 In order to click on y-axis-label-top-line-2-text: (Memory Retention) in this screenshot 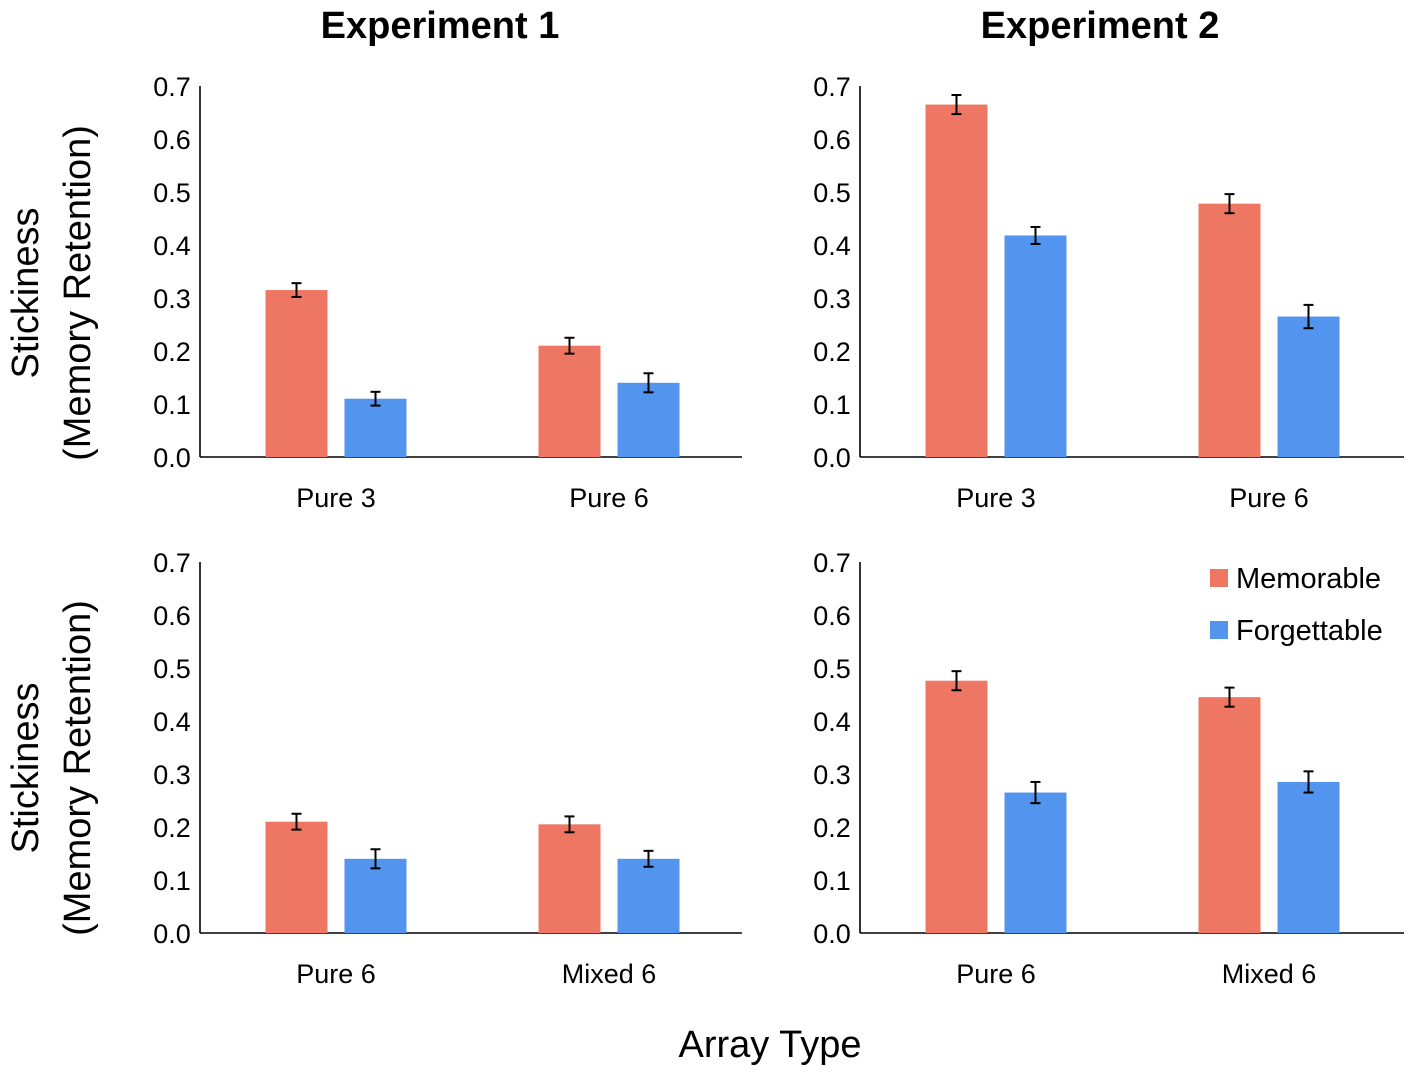, I will do `click(78, 293)`.